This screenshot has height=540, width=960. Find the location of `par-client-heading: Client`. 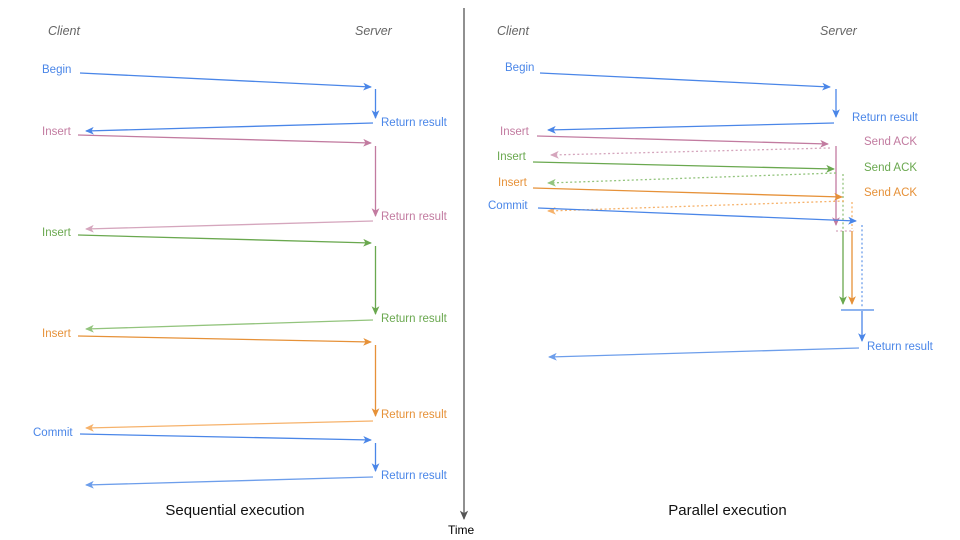

par-client-heading: Client is located at coordinates (513, 31).